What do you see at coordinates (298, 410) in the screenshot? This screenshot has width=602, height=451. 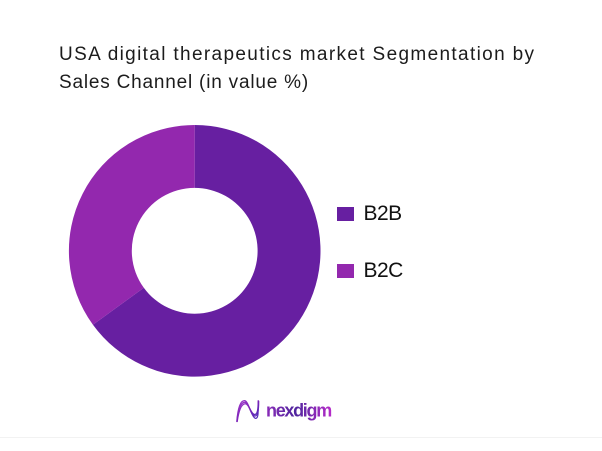 I see `svg-text: nexdigm` at bounding box center [298, 410].